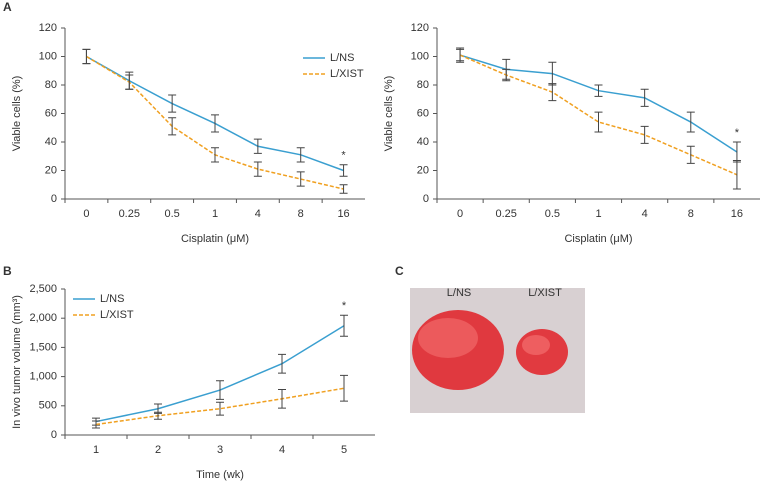 The image size is (765, 486). What do you see at coordinates (17, 362) in the screenshot?
I see `y-axis-label: In vivo tumor volume (mm³)` at bounding box center [17, 362].